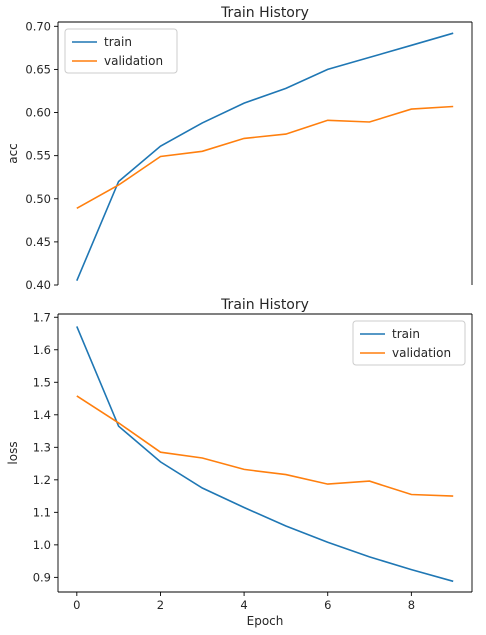 The image size is (486, 635). I want to click on y-tick-label: 0.9, so click(42, 577).